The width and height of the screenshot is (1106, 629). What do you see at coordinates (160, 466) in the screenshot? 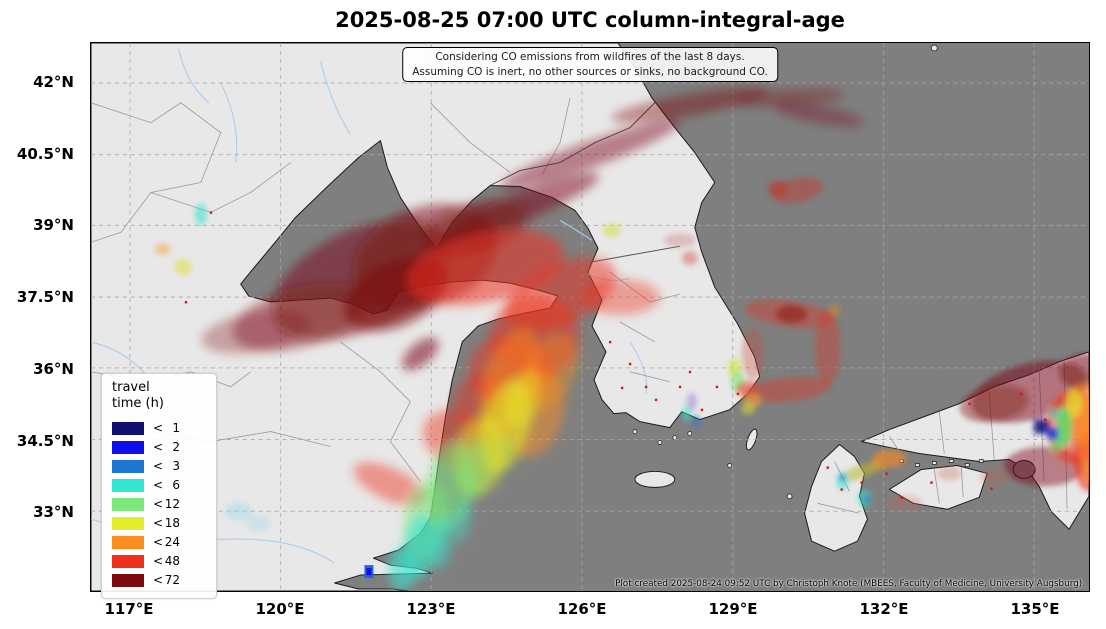
I see `legend-item: < 3` at bounding box center [160, 466].